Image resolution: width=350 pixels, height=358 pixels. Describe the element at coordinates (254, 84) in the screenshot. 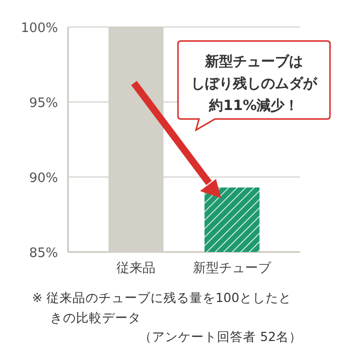

I see `annotation: しぼり残しのムダが` at that location.